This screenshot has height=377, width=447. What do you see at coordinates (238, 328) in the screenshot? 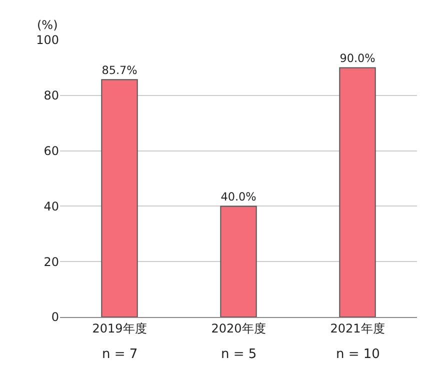
I see `x-tick-label: 2020年度` at bounding box center [238, 328].